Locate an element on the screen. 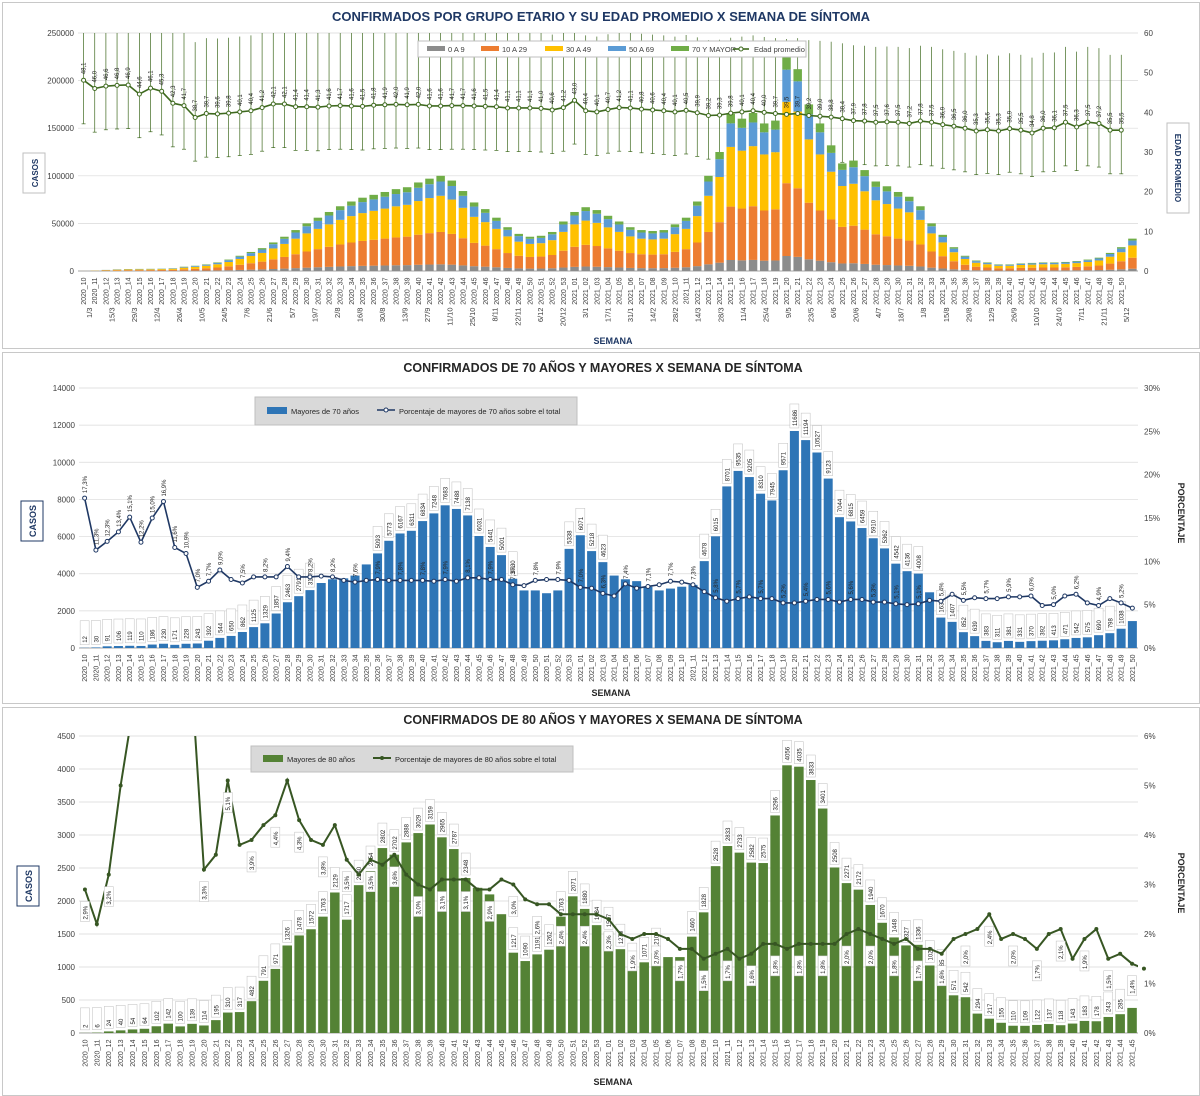 This screenshot has width=1200, height=1096. y2-tick-label: 6% is located at coordinates (1150, 736).